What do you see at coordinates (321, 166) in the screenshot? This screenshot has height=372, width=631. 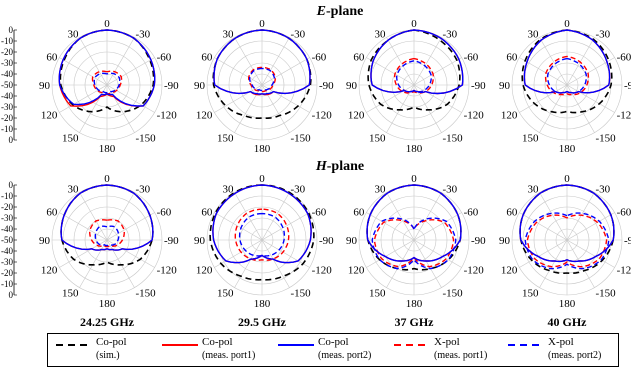 I see `row-title-letter: H` at bounding box center [321, 166].